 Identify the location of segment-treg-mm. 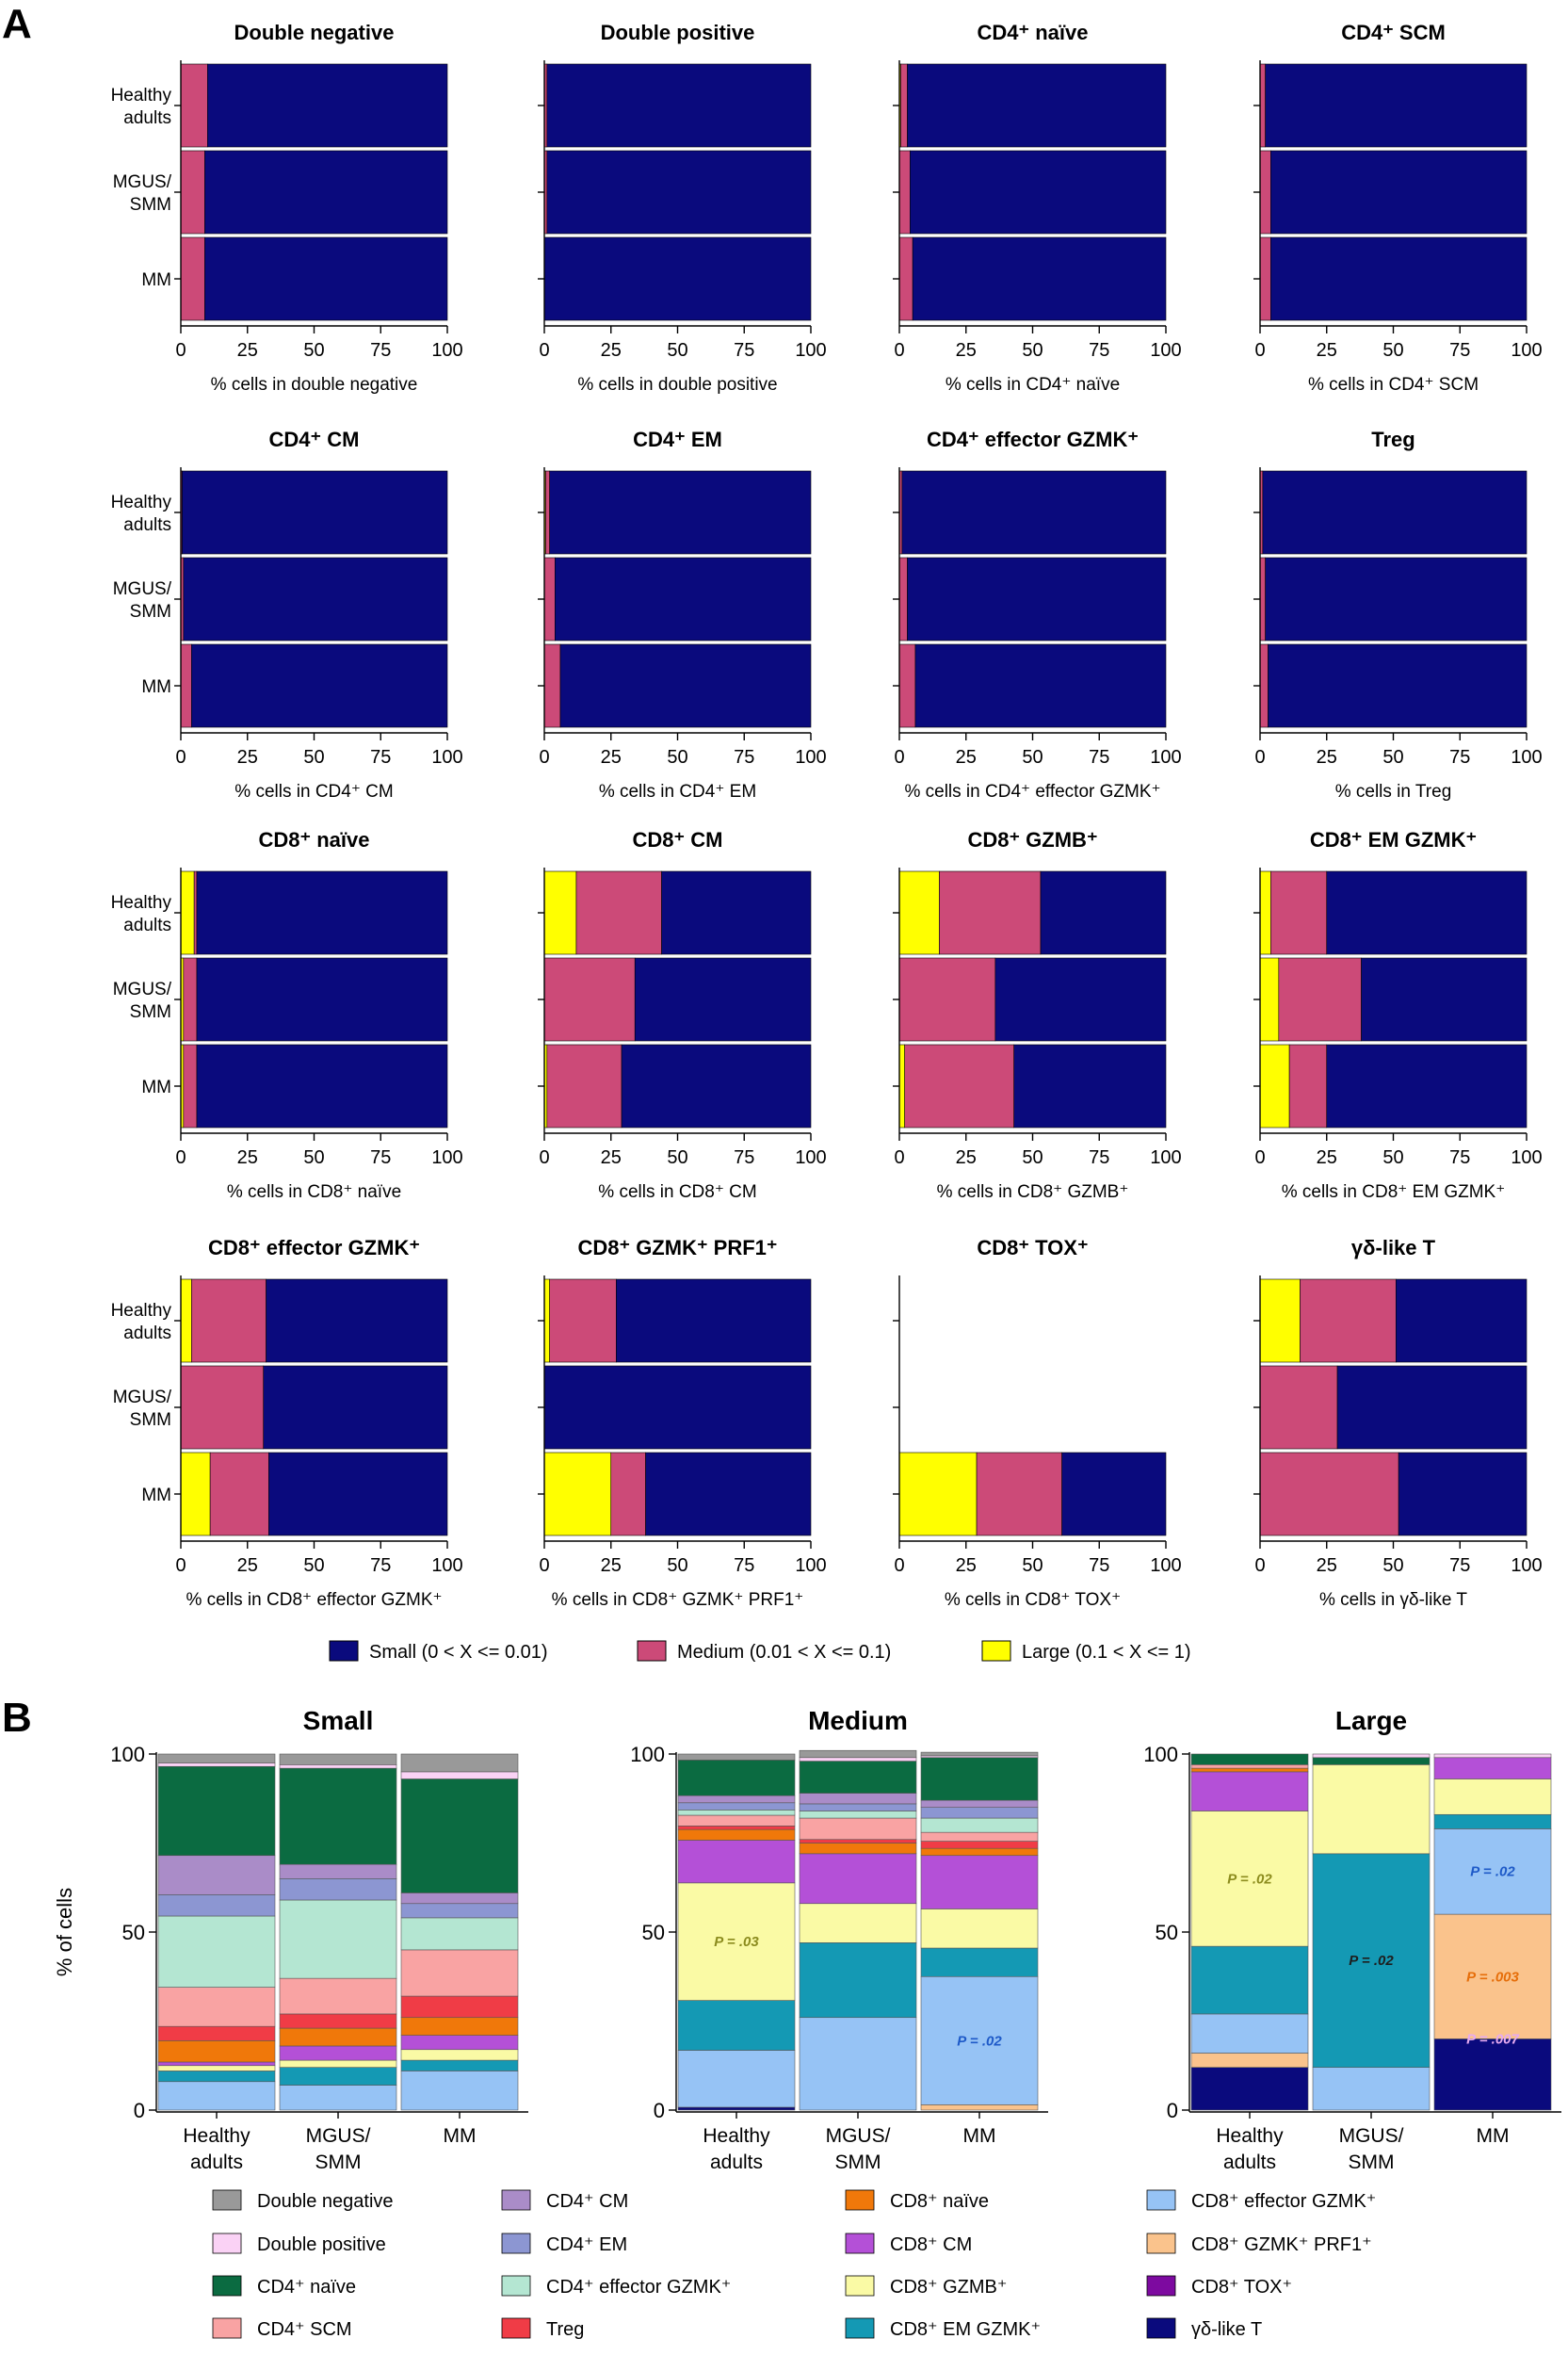
(459, 2007).